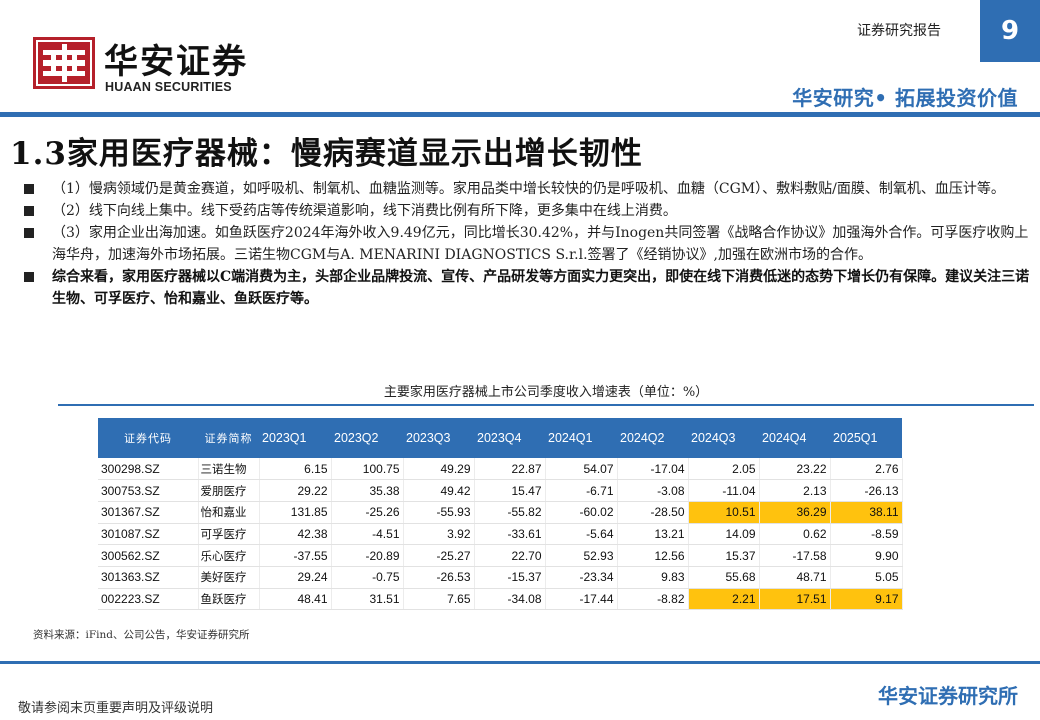  Describe the element at coordinates (367, 469) in the screenshot. I see `growth-value-cell: 100.75` at that location.